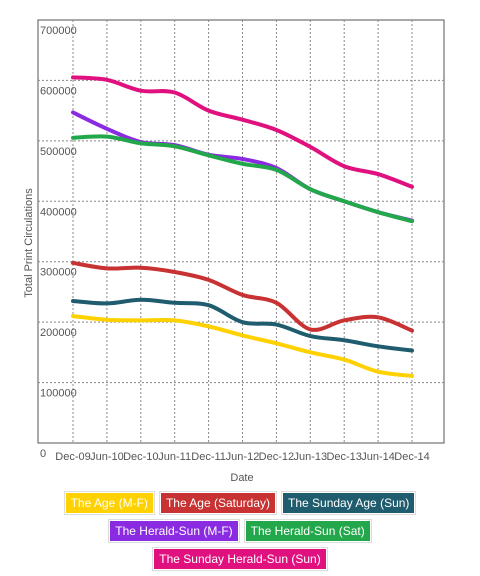 The height and width of the screenshot is (576, 480). Describe the element at coordinates (58, 31) in the screenshot. I see `y-tick-label: 700000` at that location.